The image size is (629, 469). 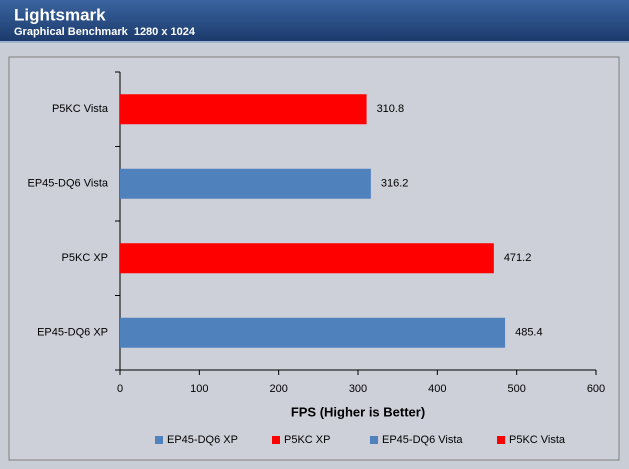 I want to click on data-label: 485.4, so click(x=529, y=333).